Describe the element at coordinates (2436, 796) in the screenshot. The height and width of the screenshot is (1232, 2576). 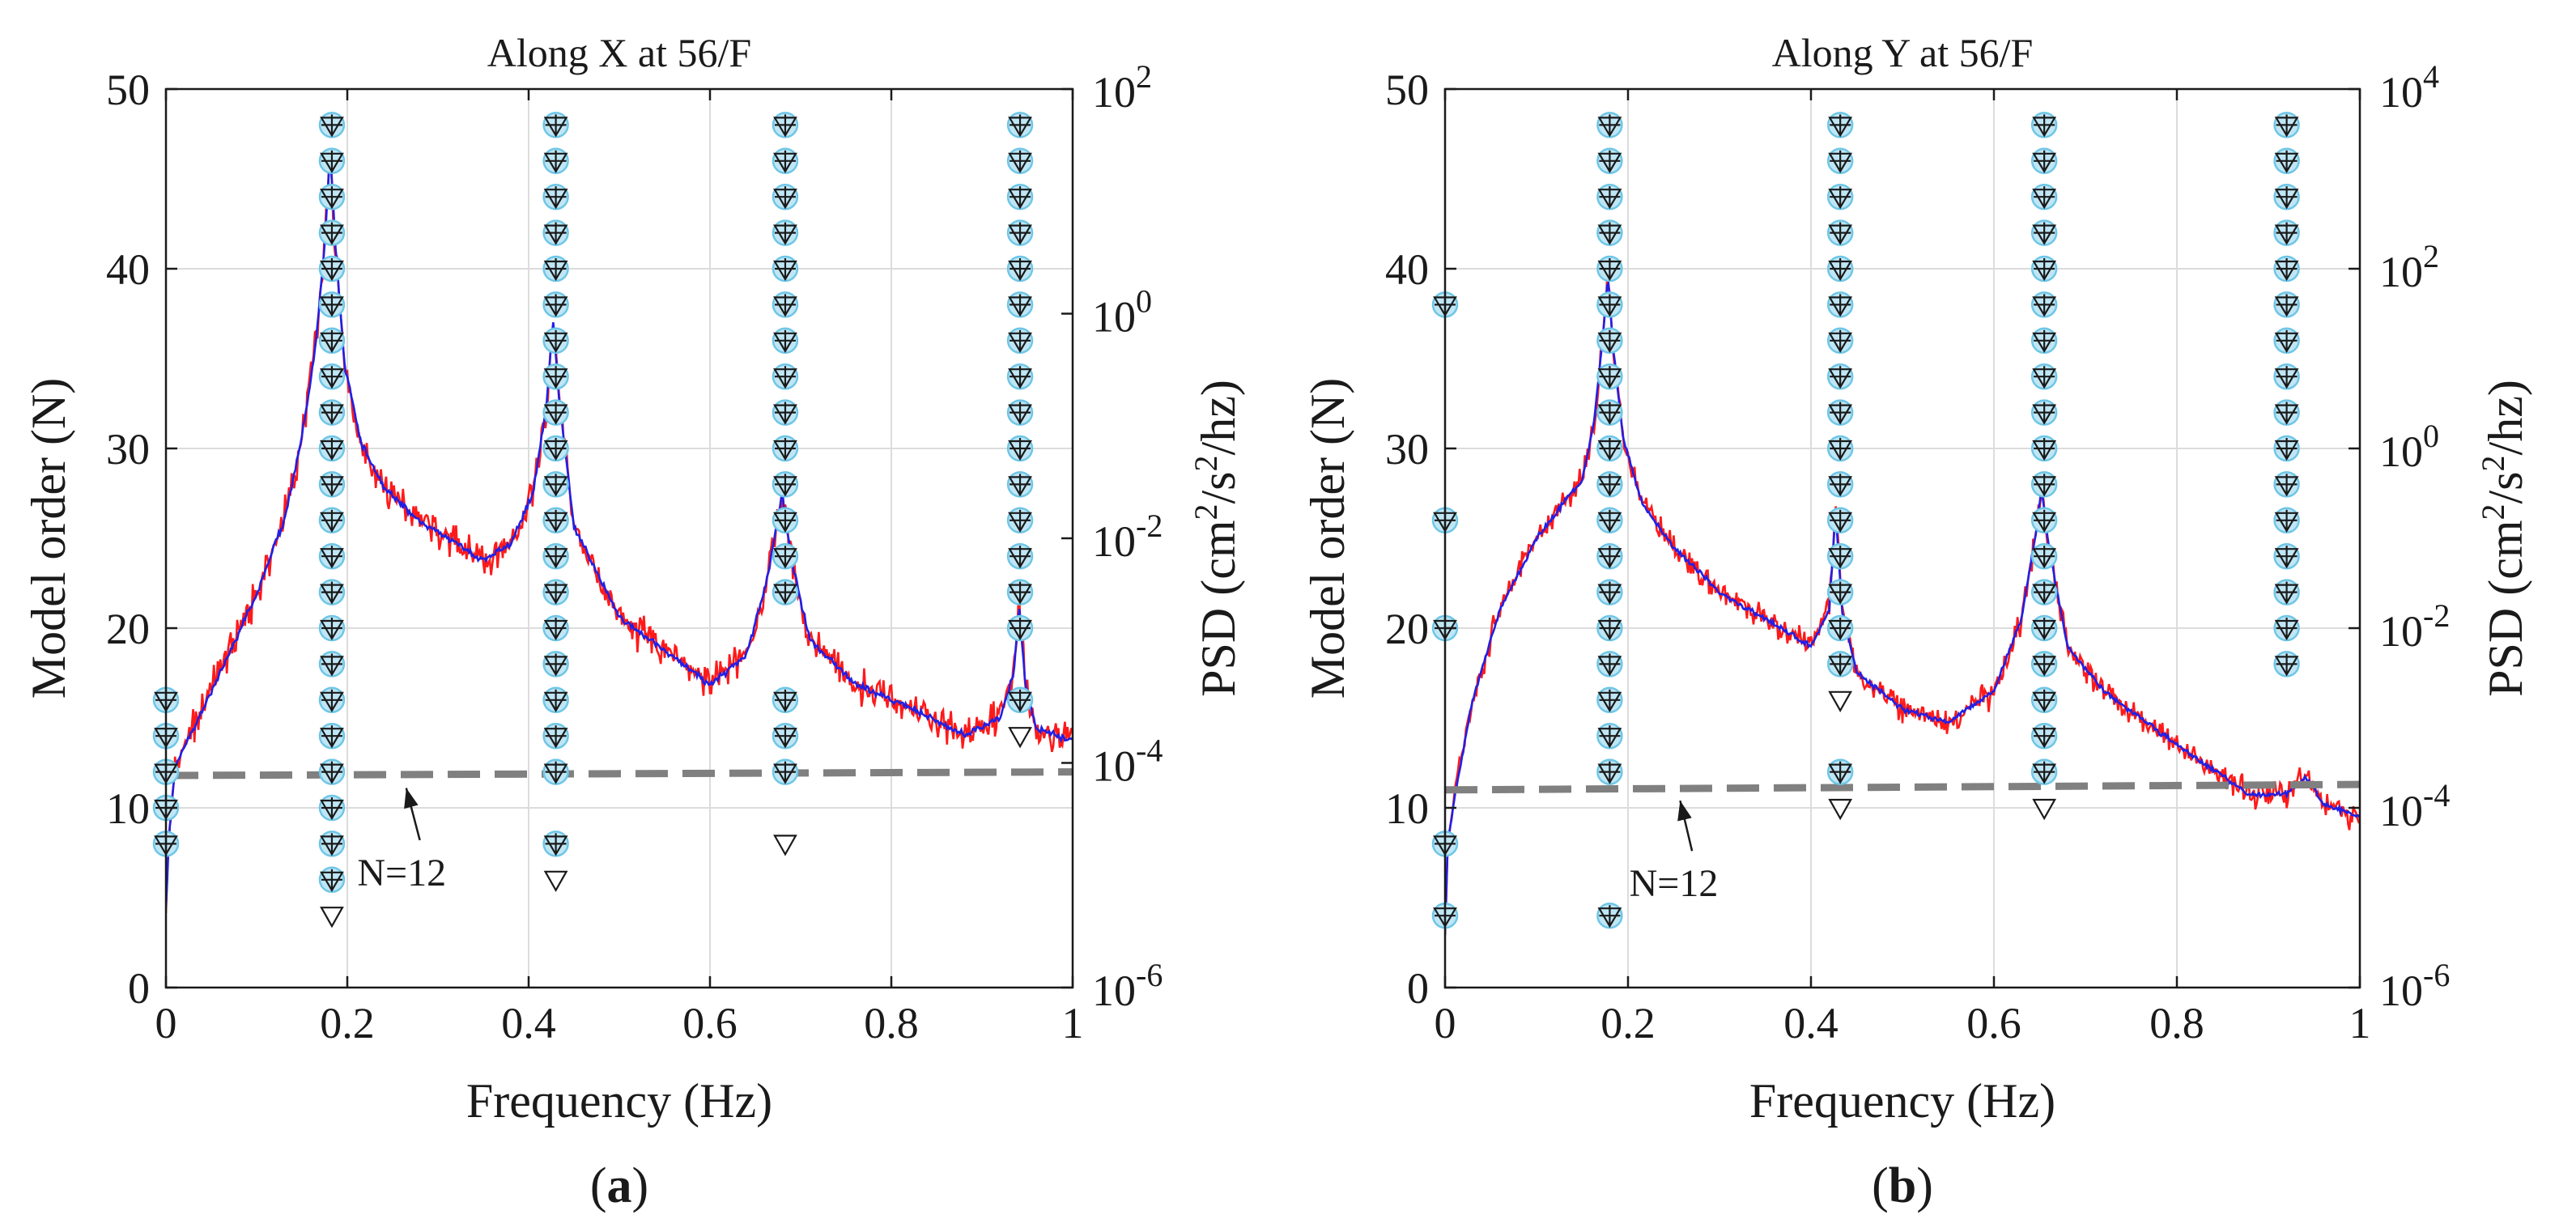
I see `y2-tick-exponent: -4` at that location.